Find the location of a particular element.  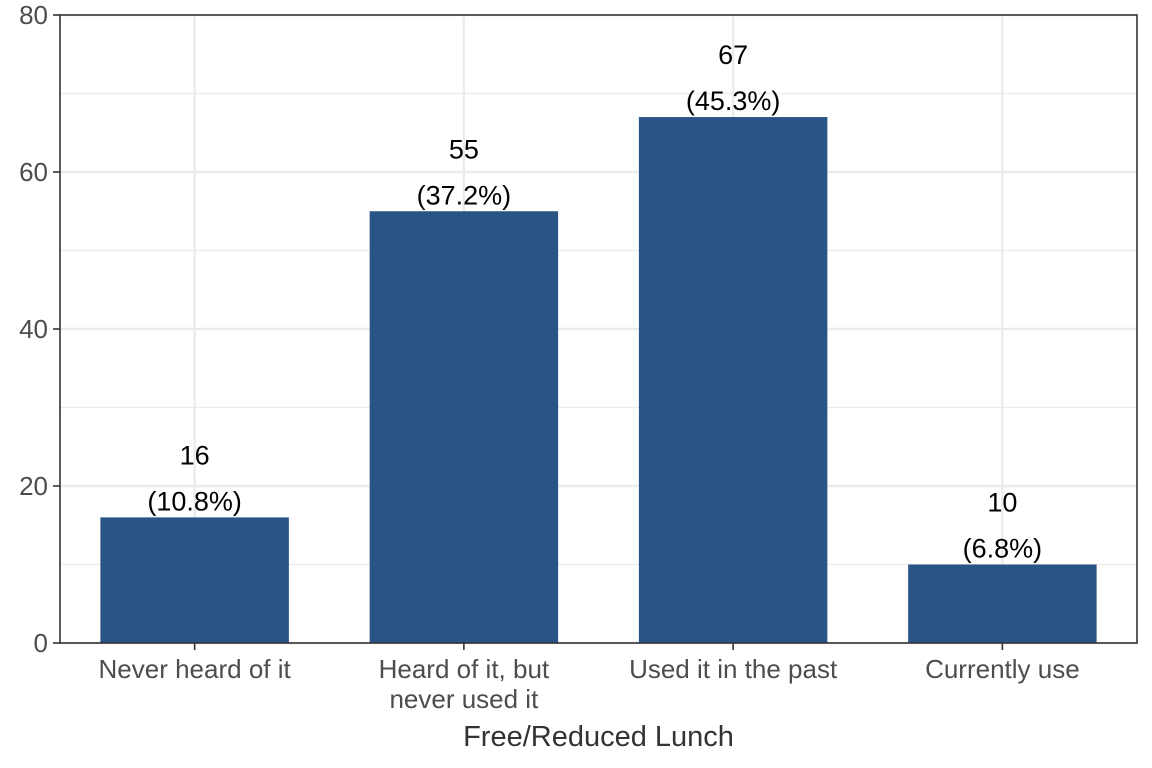

y-tick-label: 0 is located at coordinates (41, 643).